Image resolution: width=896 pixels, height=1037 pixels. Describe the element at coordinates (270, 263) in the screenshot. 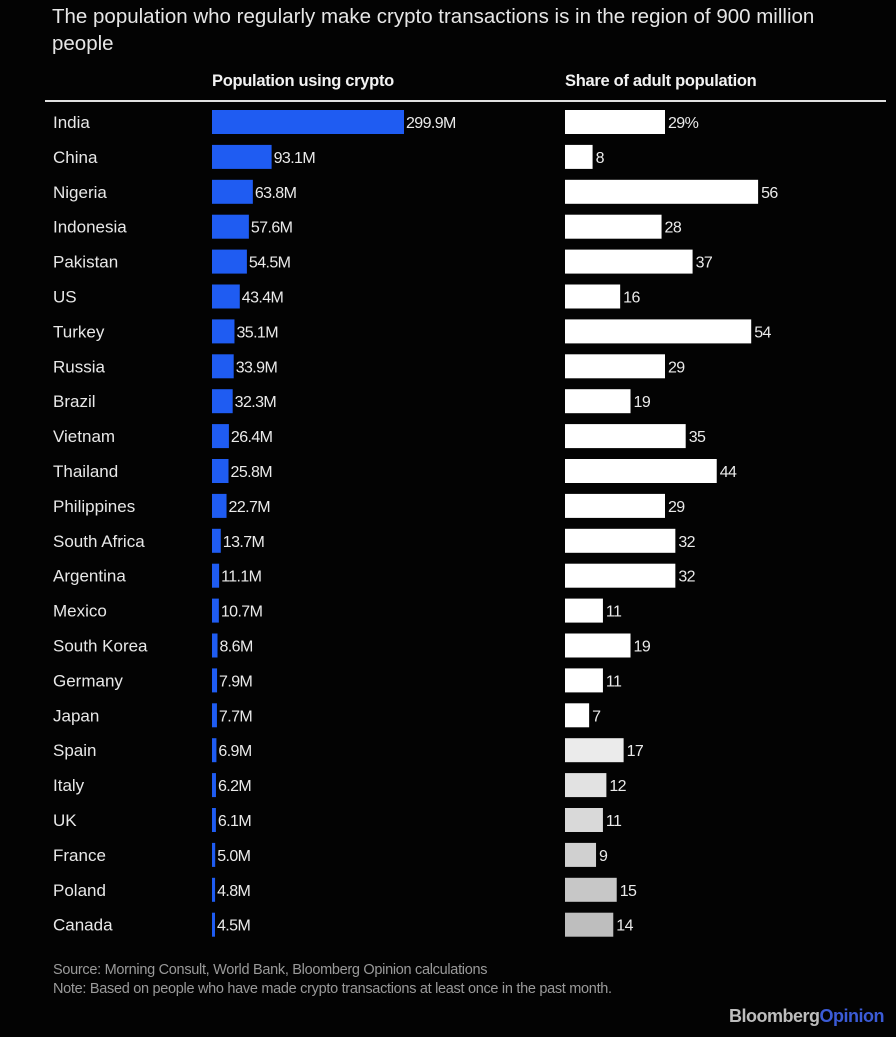

I see `population-label: 54.5M` at that location.